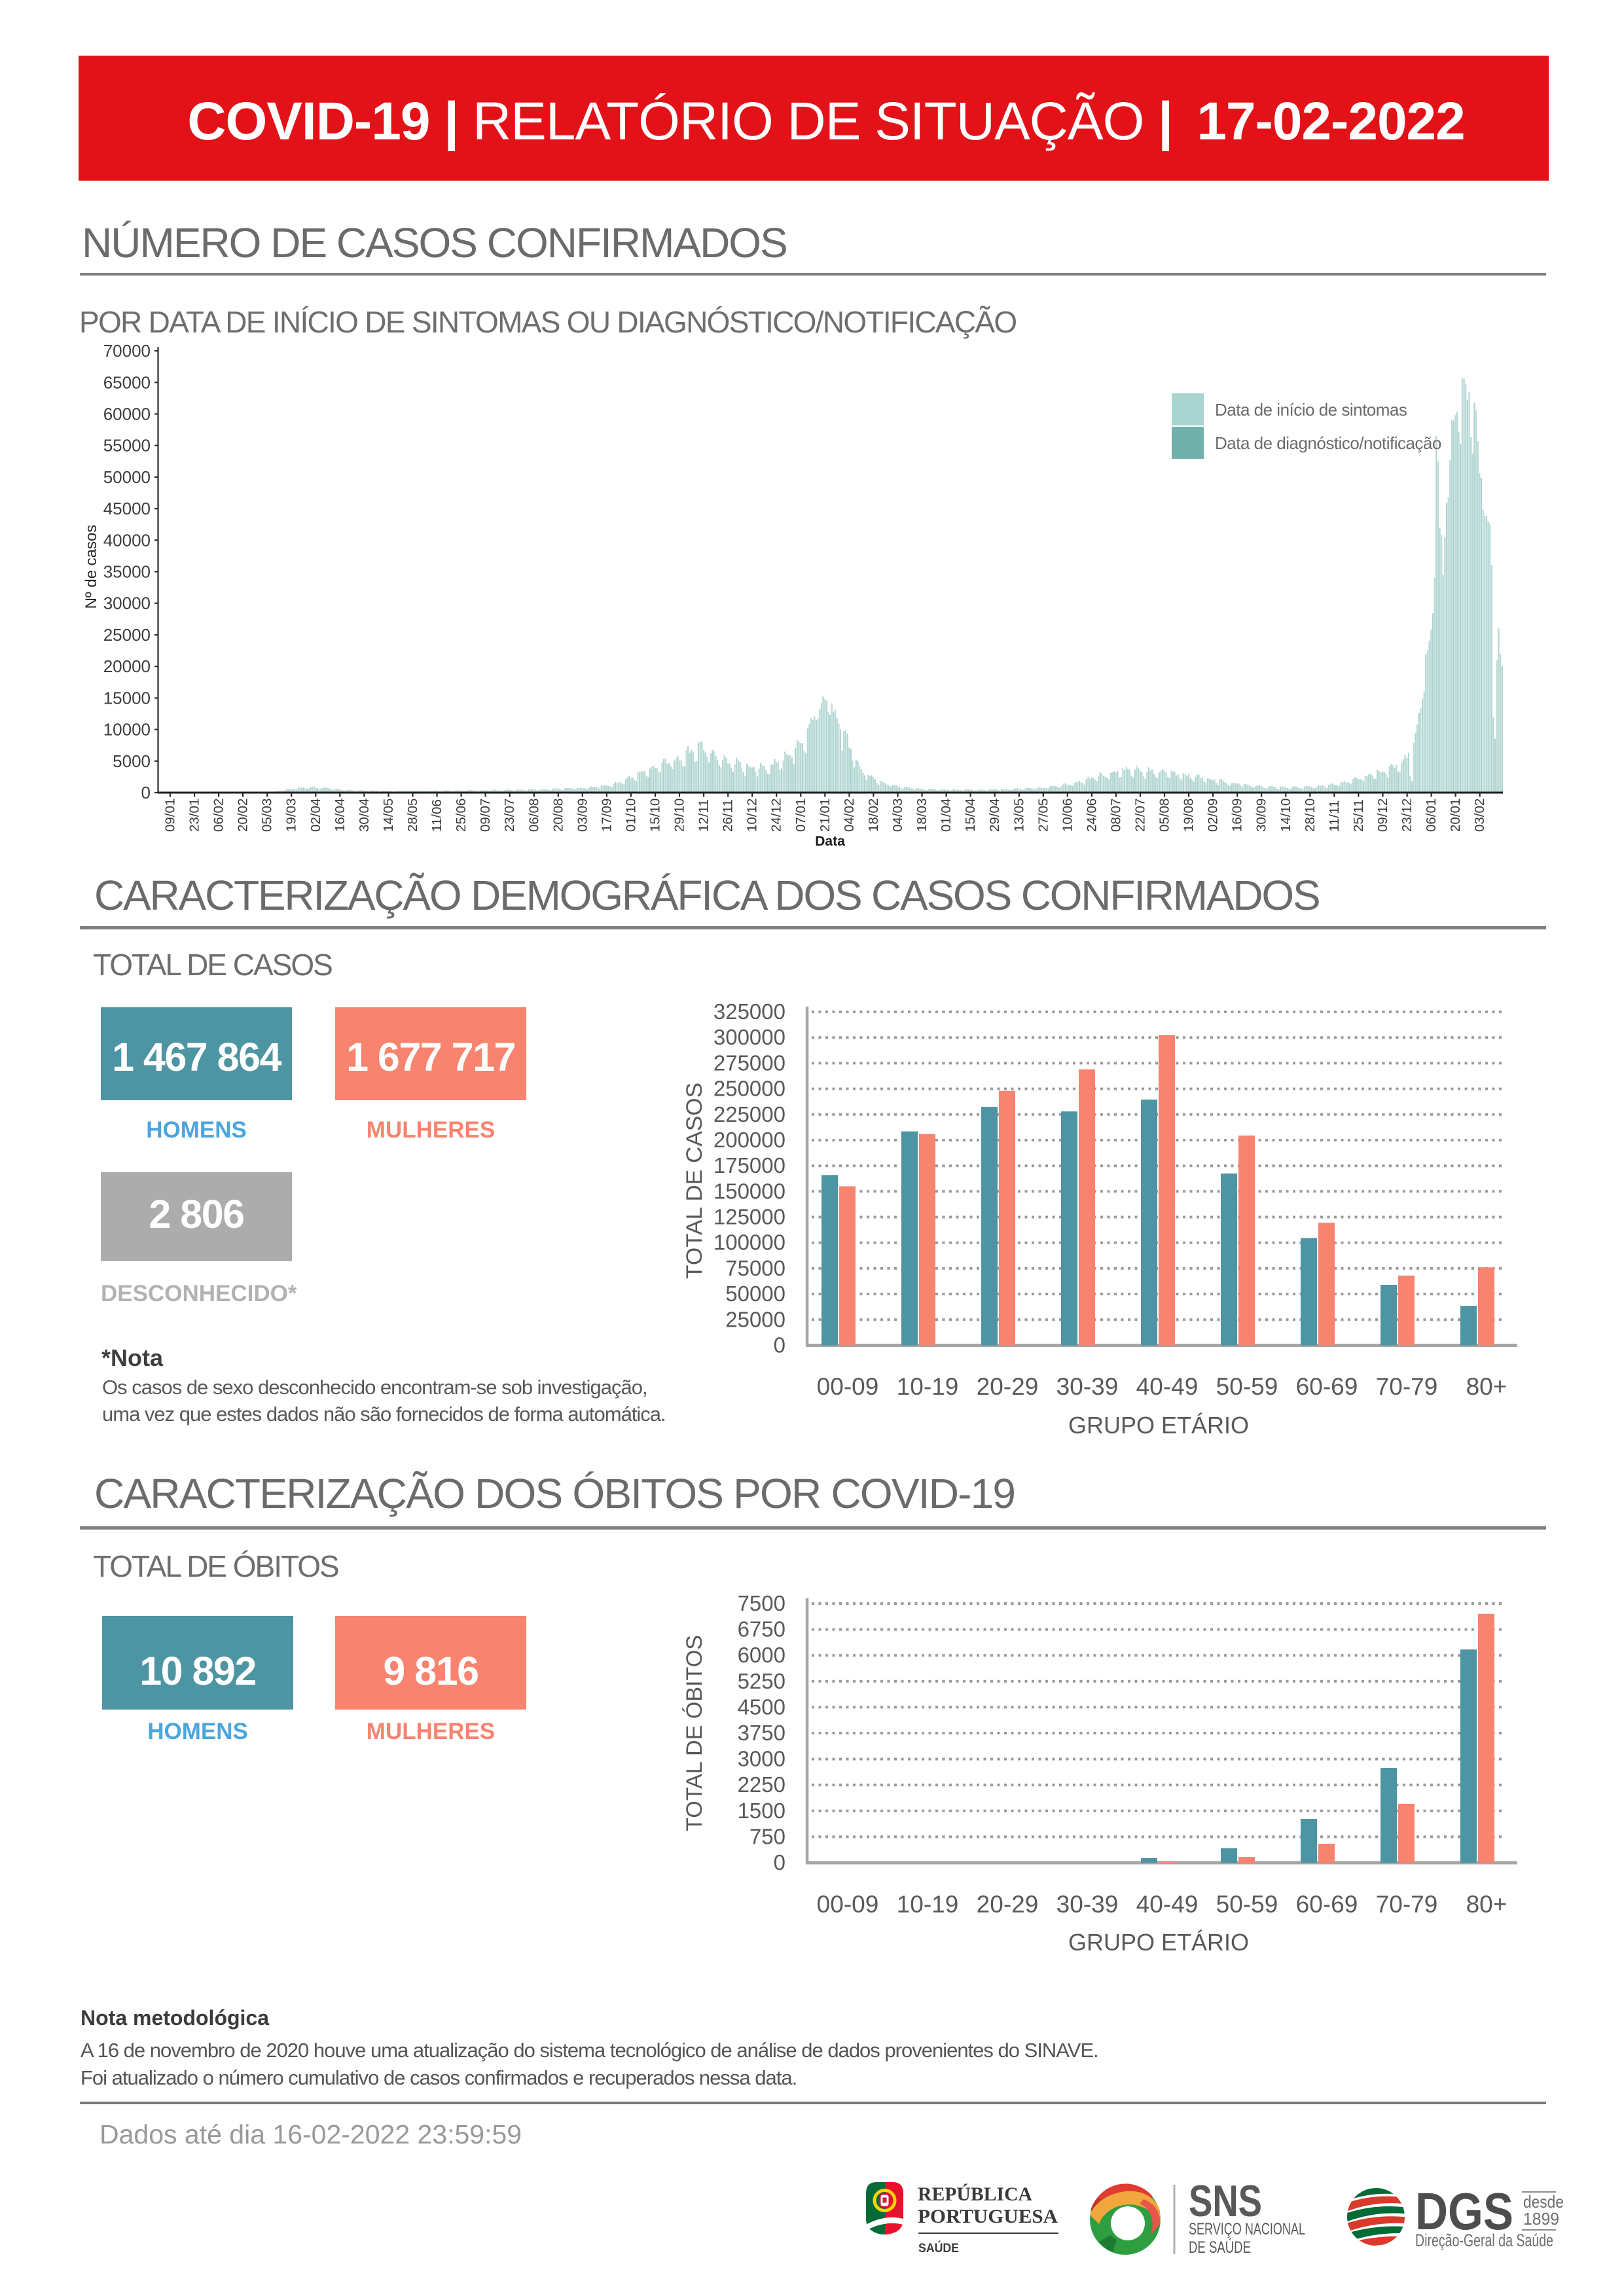  What do you see at coordinates (975, 2194) in the screenshot?
I see `svg-text: REPÚBLICA` at bounding box center [975, 2194].